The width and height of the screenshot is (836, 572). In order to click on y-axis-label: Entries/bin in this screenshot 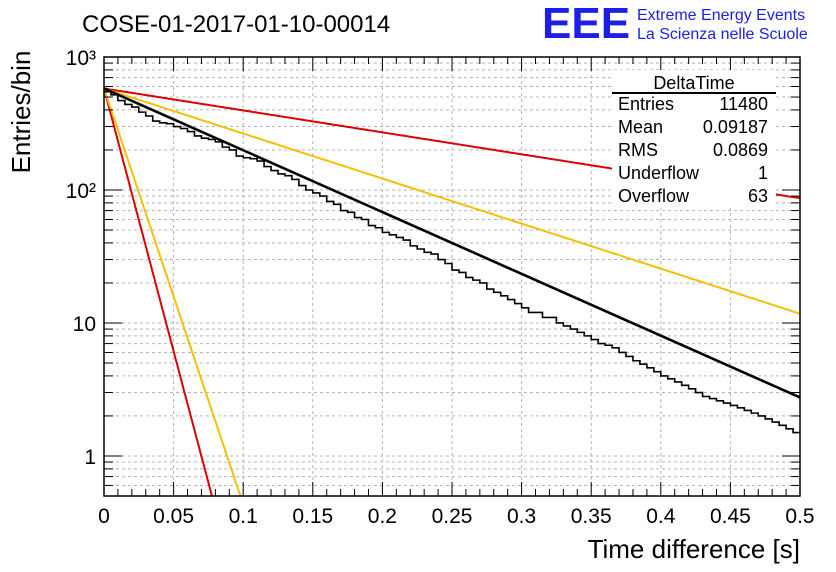, I will do `click(21, 112)`.